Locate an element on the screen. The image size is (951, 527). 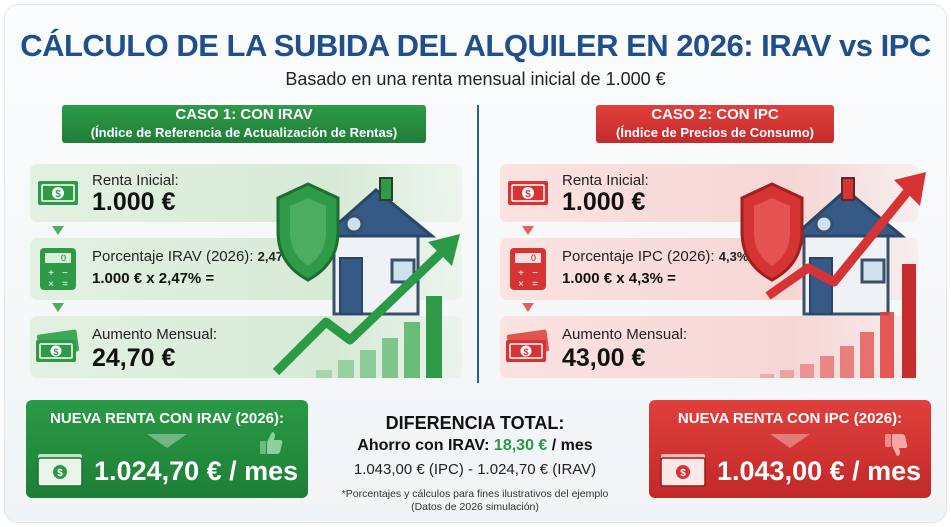
case2-increase-value: 43,00 € is located at coordinates (604, 358).